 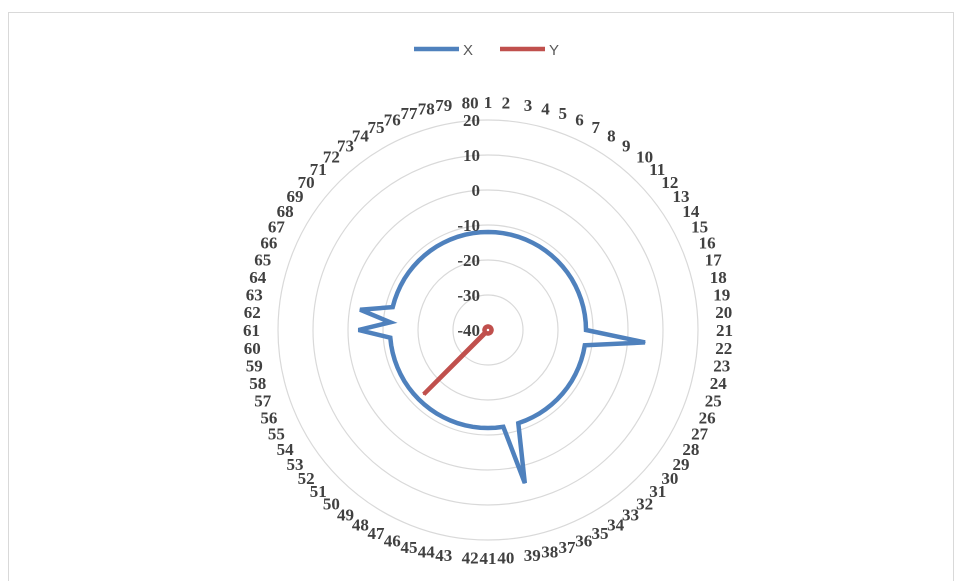 What do you see at coordinates (506, 103) in the screenshot?
I see `category-label: 2` at bounding box center [506, 103].